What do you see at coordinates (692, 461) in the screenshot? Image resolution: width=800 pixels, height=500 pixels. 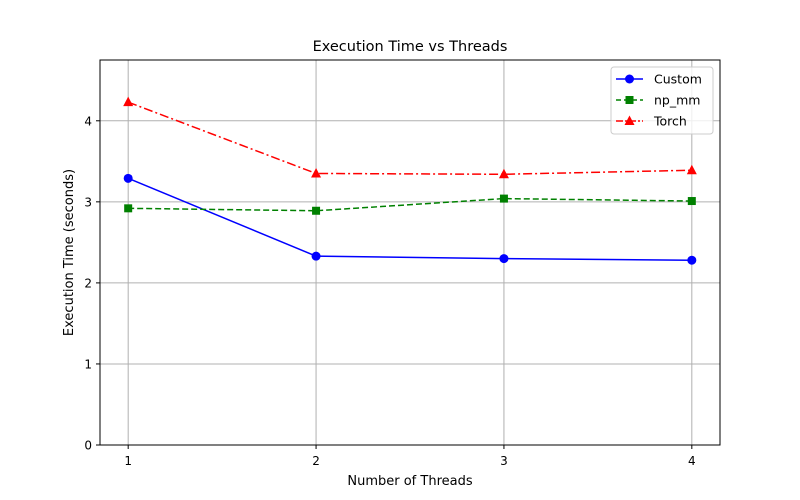 I see `x-tick-label: 4` at bounding box center [692, 461].